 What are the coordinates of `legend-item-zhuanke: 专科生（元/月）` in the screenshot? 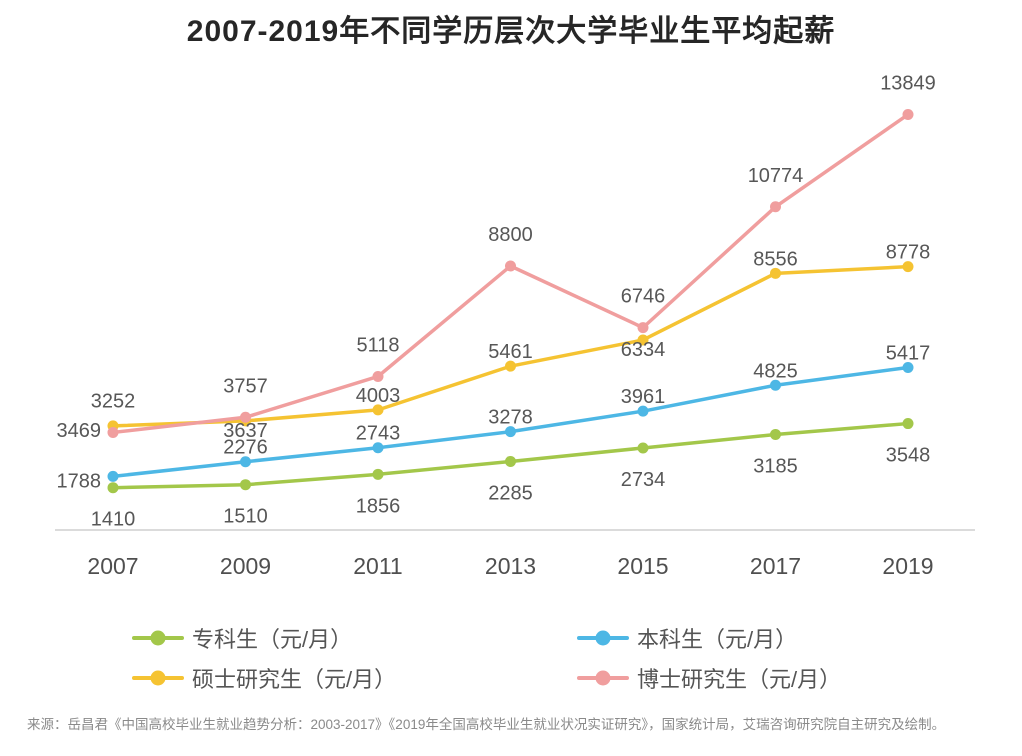 It's located at (354, 638).